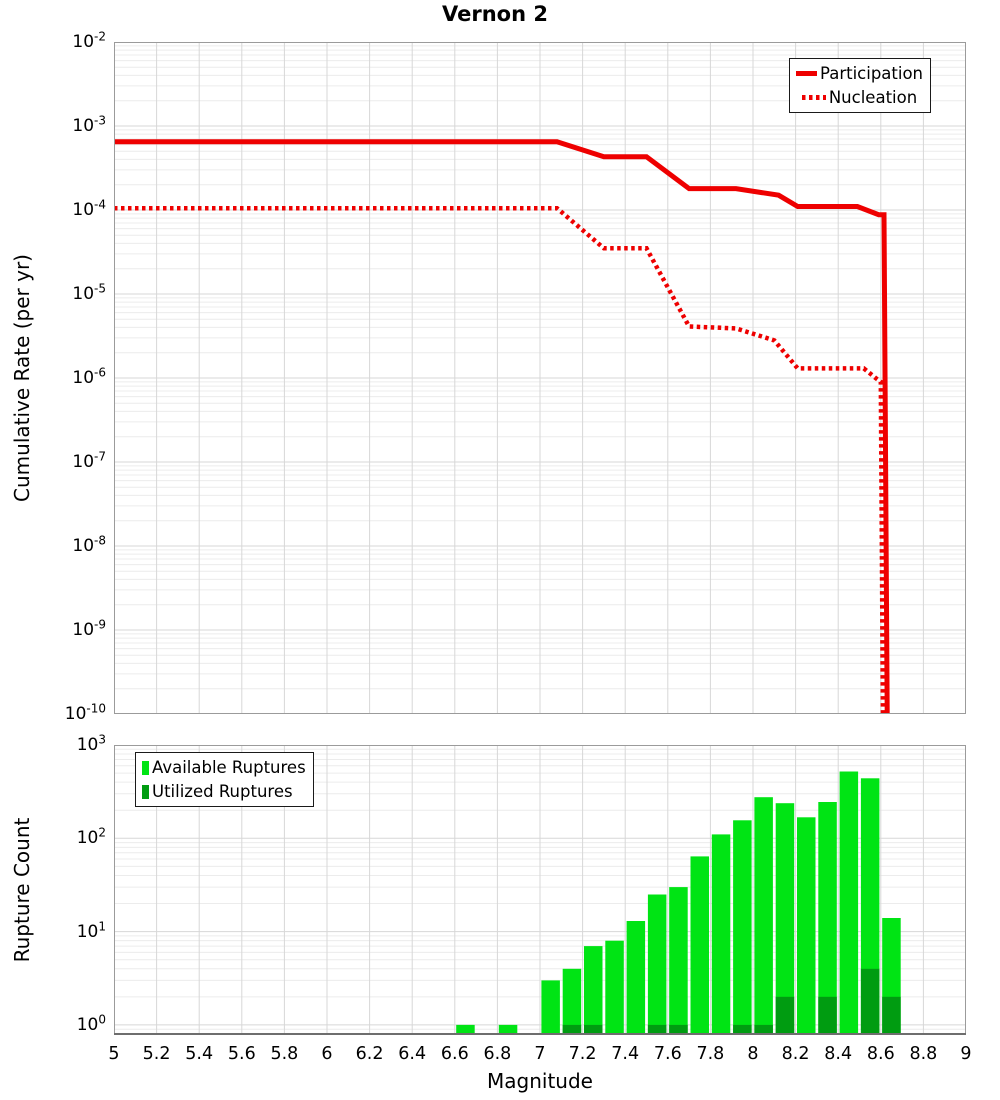 The width and height of the screenshot is (1000, 1100). What do you see at coordinates (156, 1054) in the screenshot?
I see `x-tick-label: 5.2` at bounding box center [156, 1054].